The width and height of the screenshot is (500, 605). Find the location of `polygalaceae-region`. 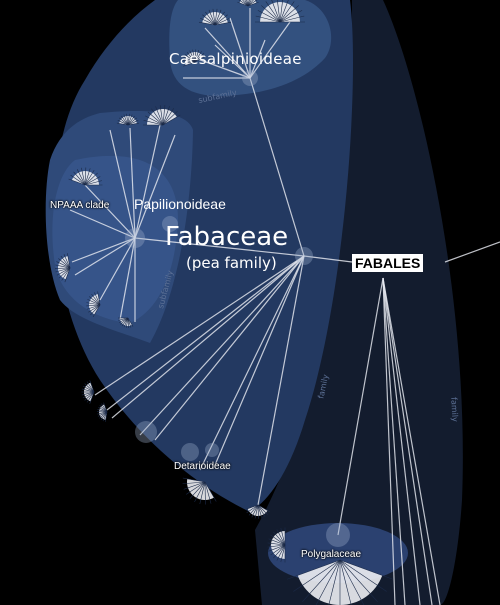

polygalaceae-region is located at coordinates (338, 553).